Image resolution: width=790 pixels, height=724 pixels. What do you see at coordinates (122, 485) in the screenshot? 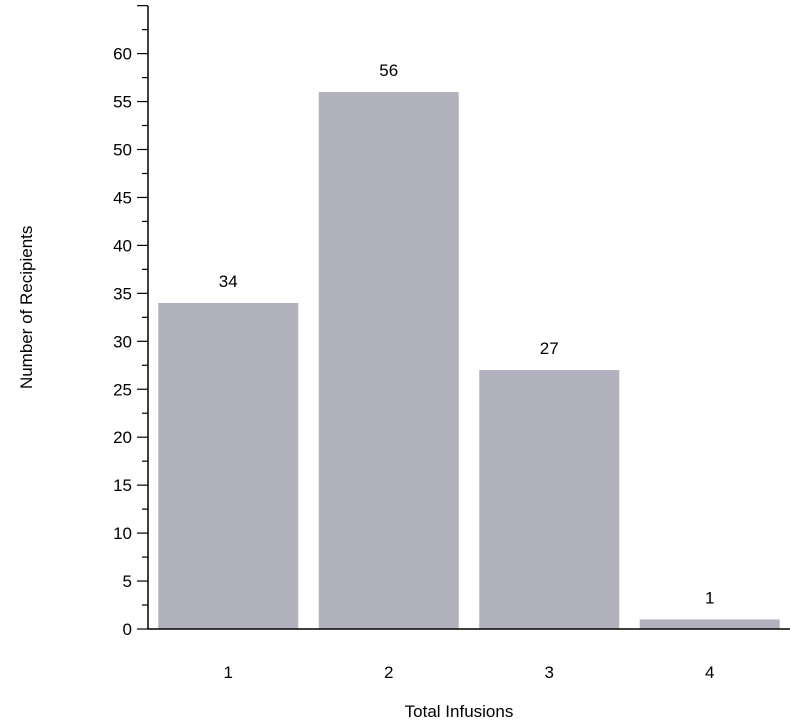
I see `y-tick-label: 15` at bounding box center [122, 485].